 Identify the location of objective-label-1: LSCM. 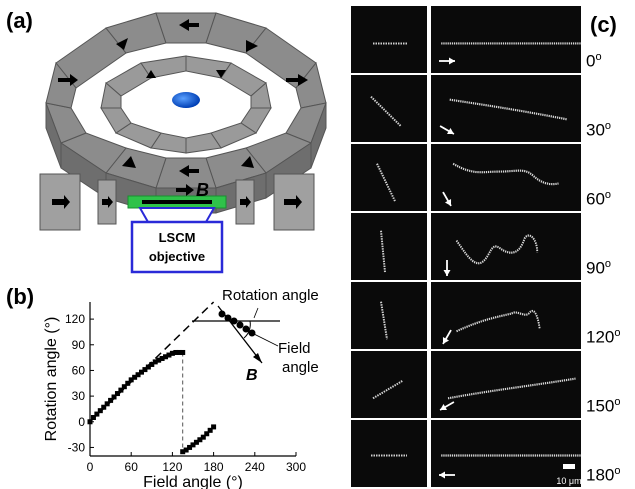
(177, 237).